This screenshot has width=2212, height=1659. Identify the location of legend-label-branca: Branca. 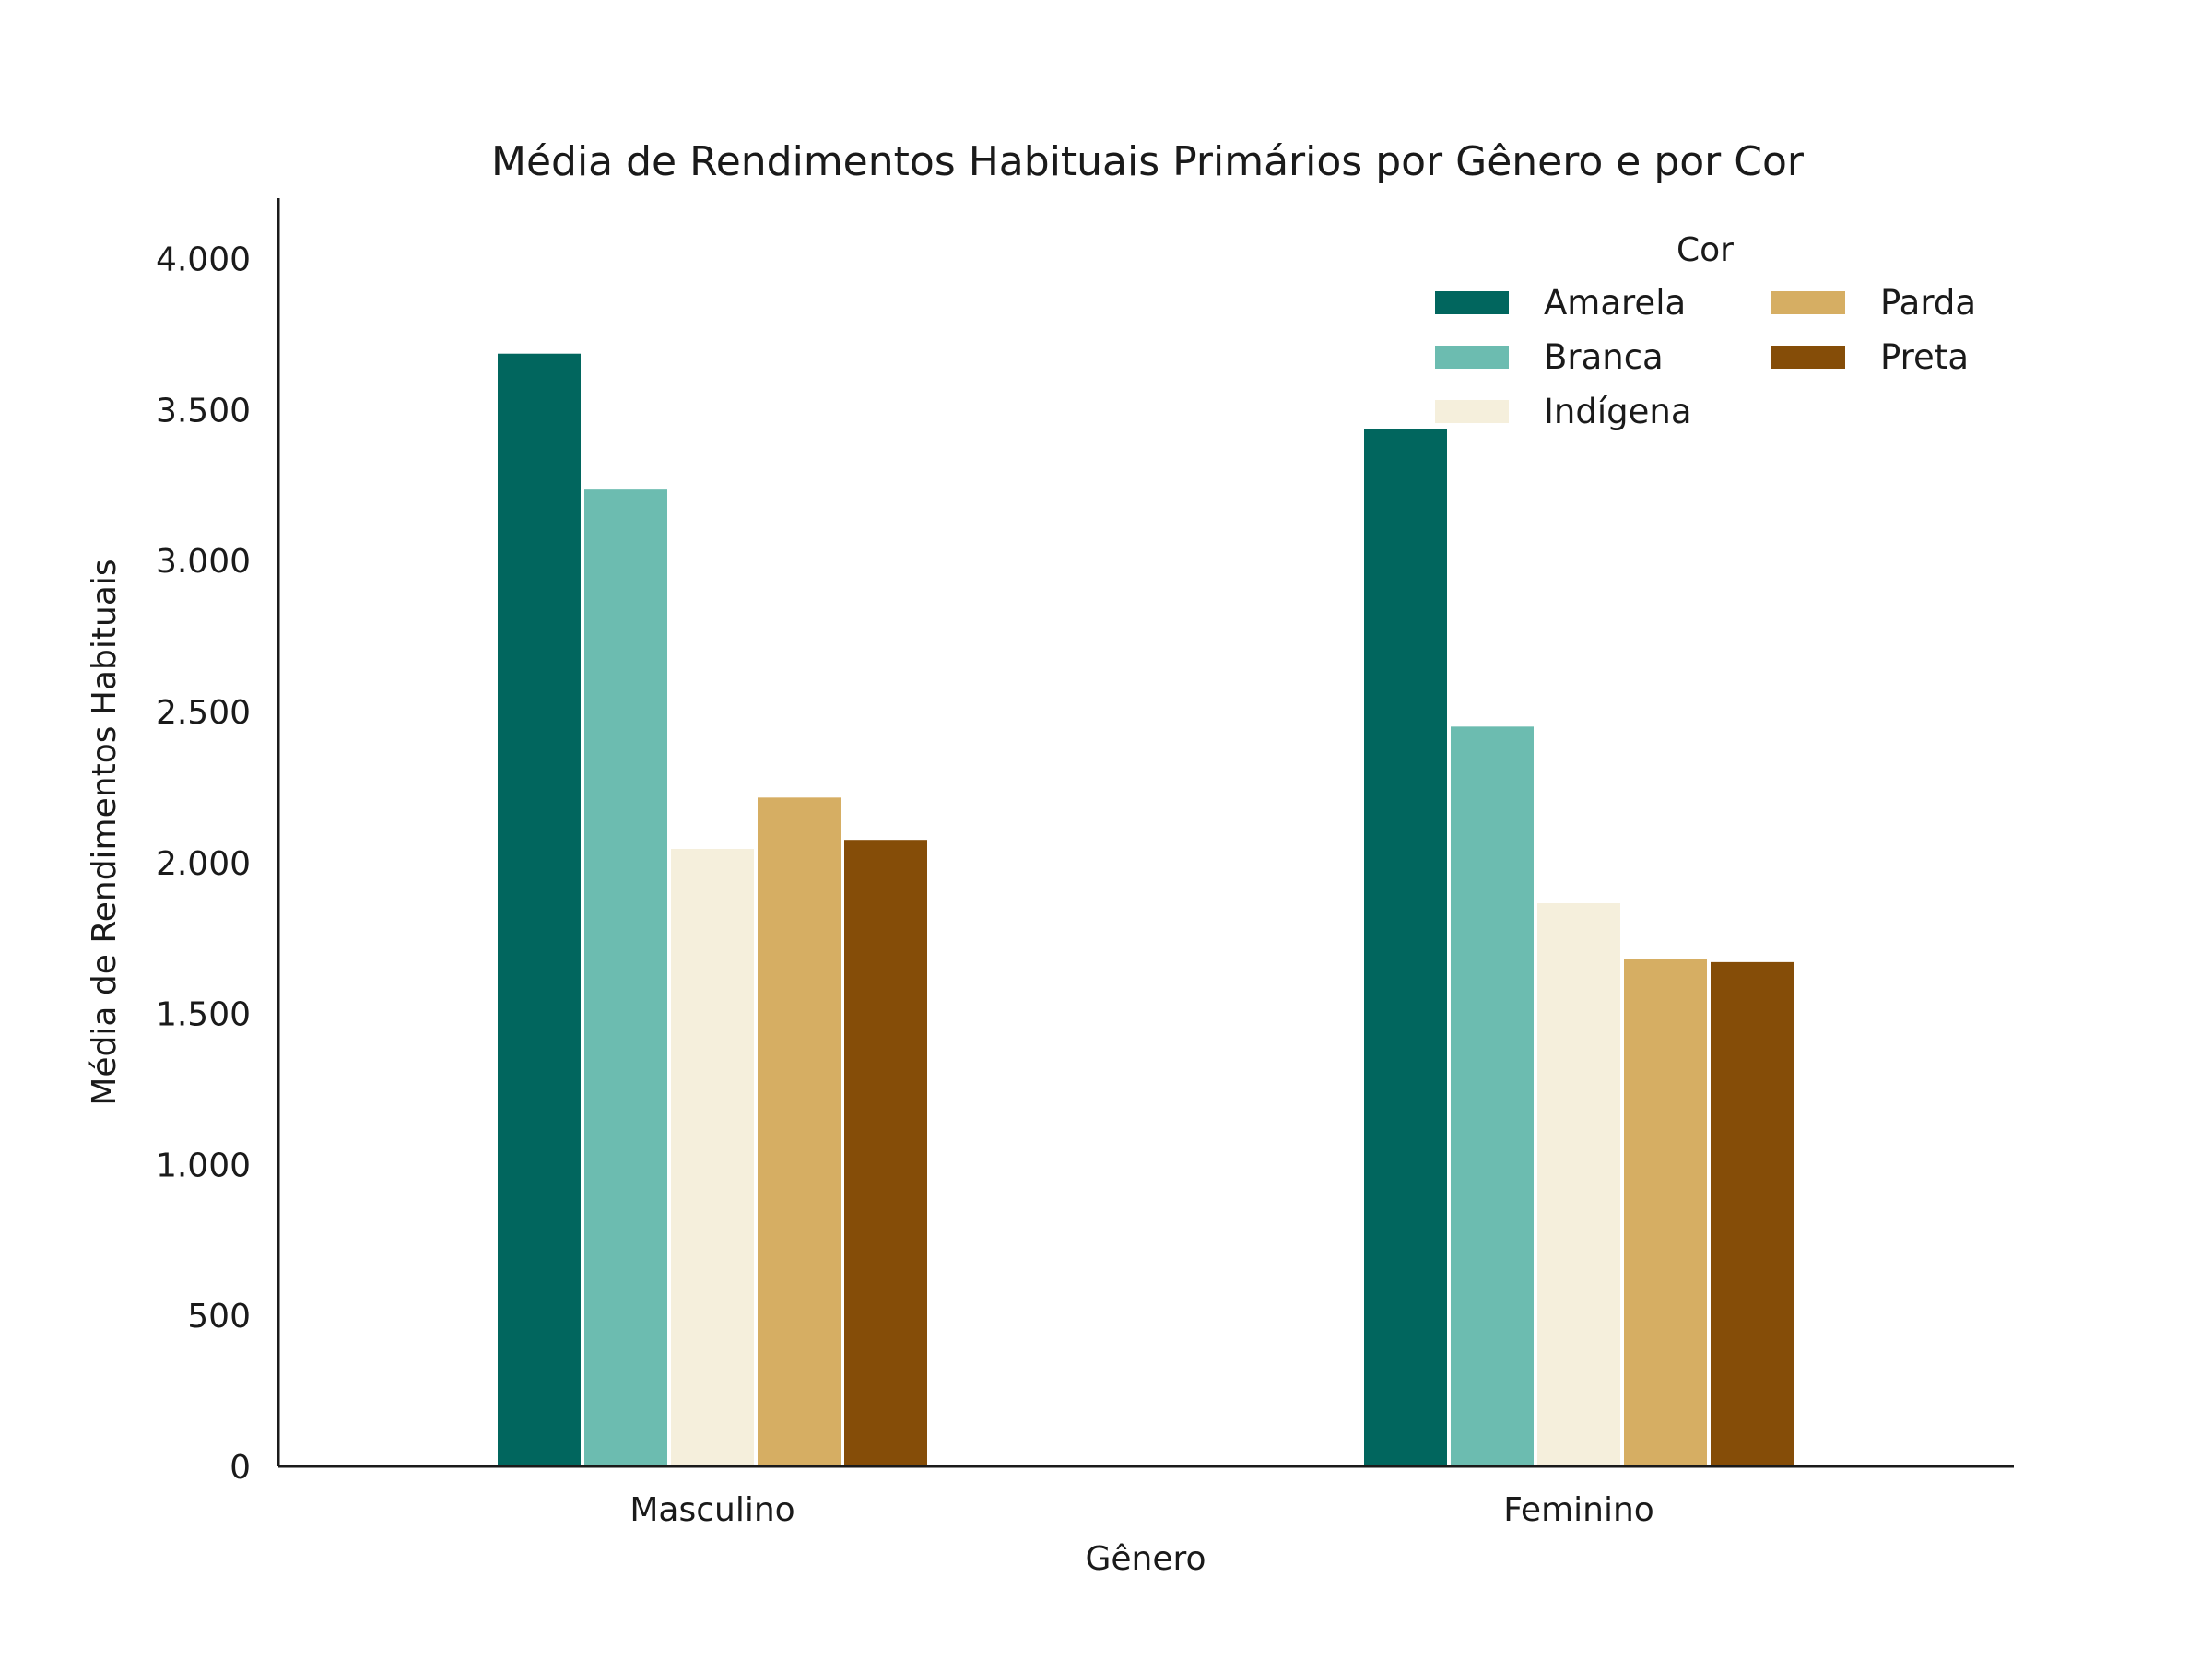
(1604, 357).